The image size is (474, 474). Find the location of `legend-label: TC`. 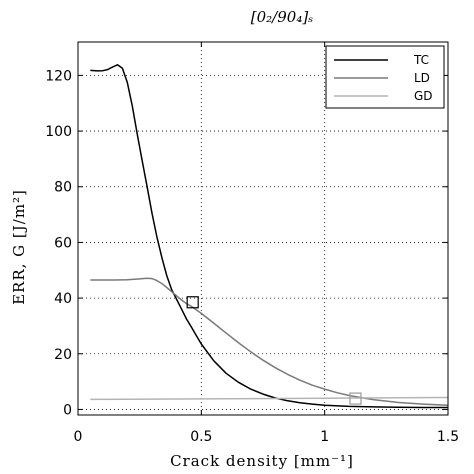

legend-label: TC is located at coordinates (421, 60).